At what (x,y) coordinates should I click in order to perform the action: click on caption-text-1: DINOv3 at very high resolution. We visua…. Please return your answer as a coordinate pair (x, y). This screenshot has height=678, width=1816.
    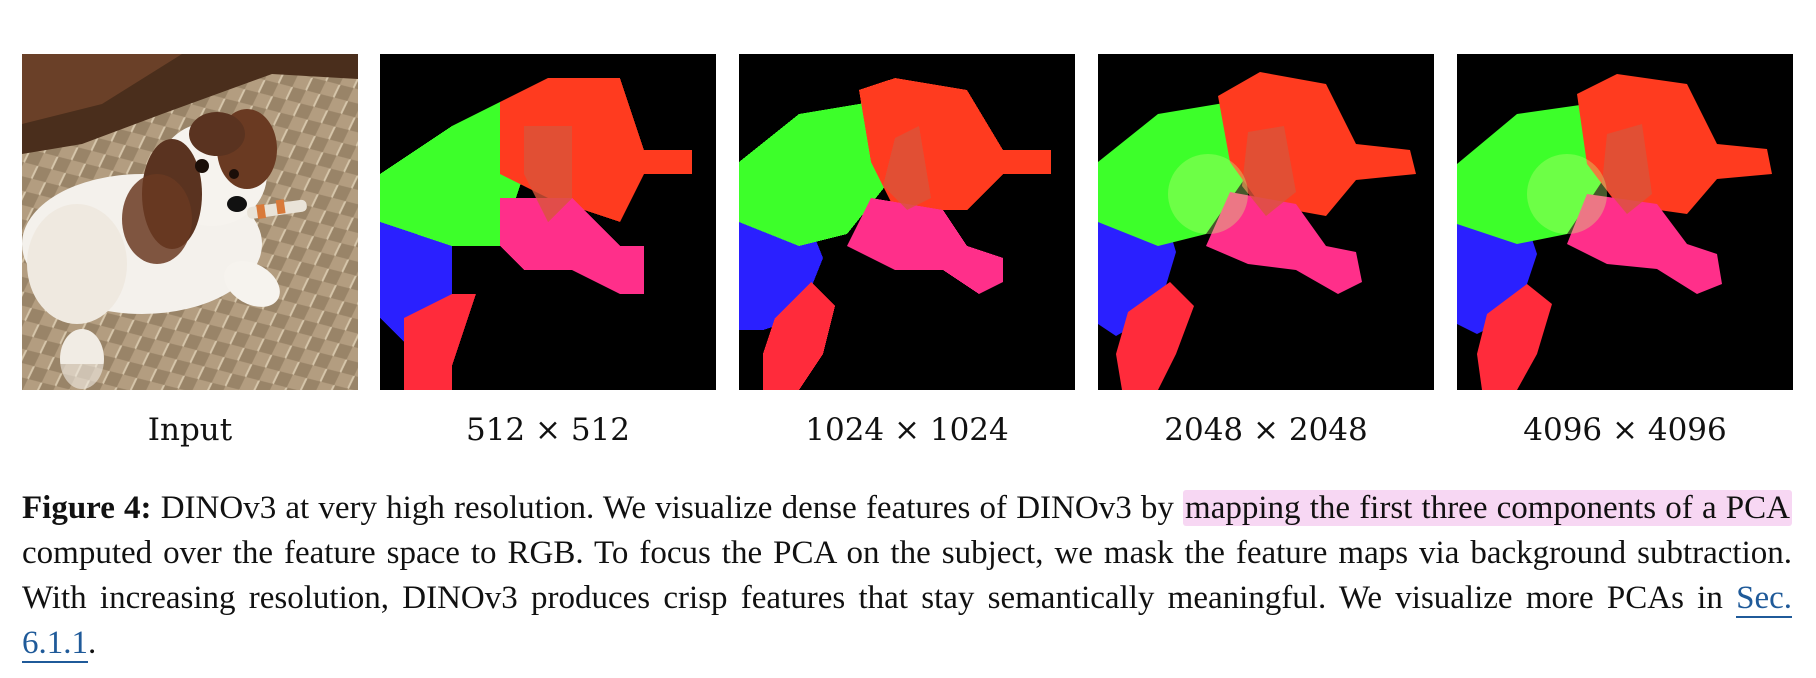
    Looking at the image, I should click on (667, 508).